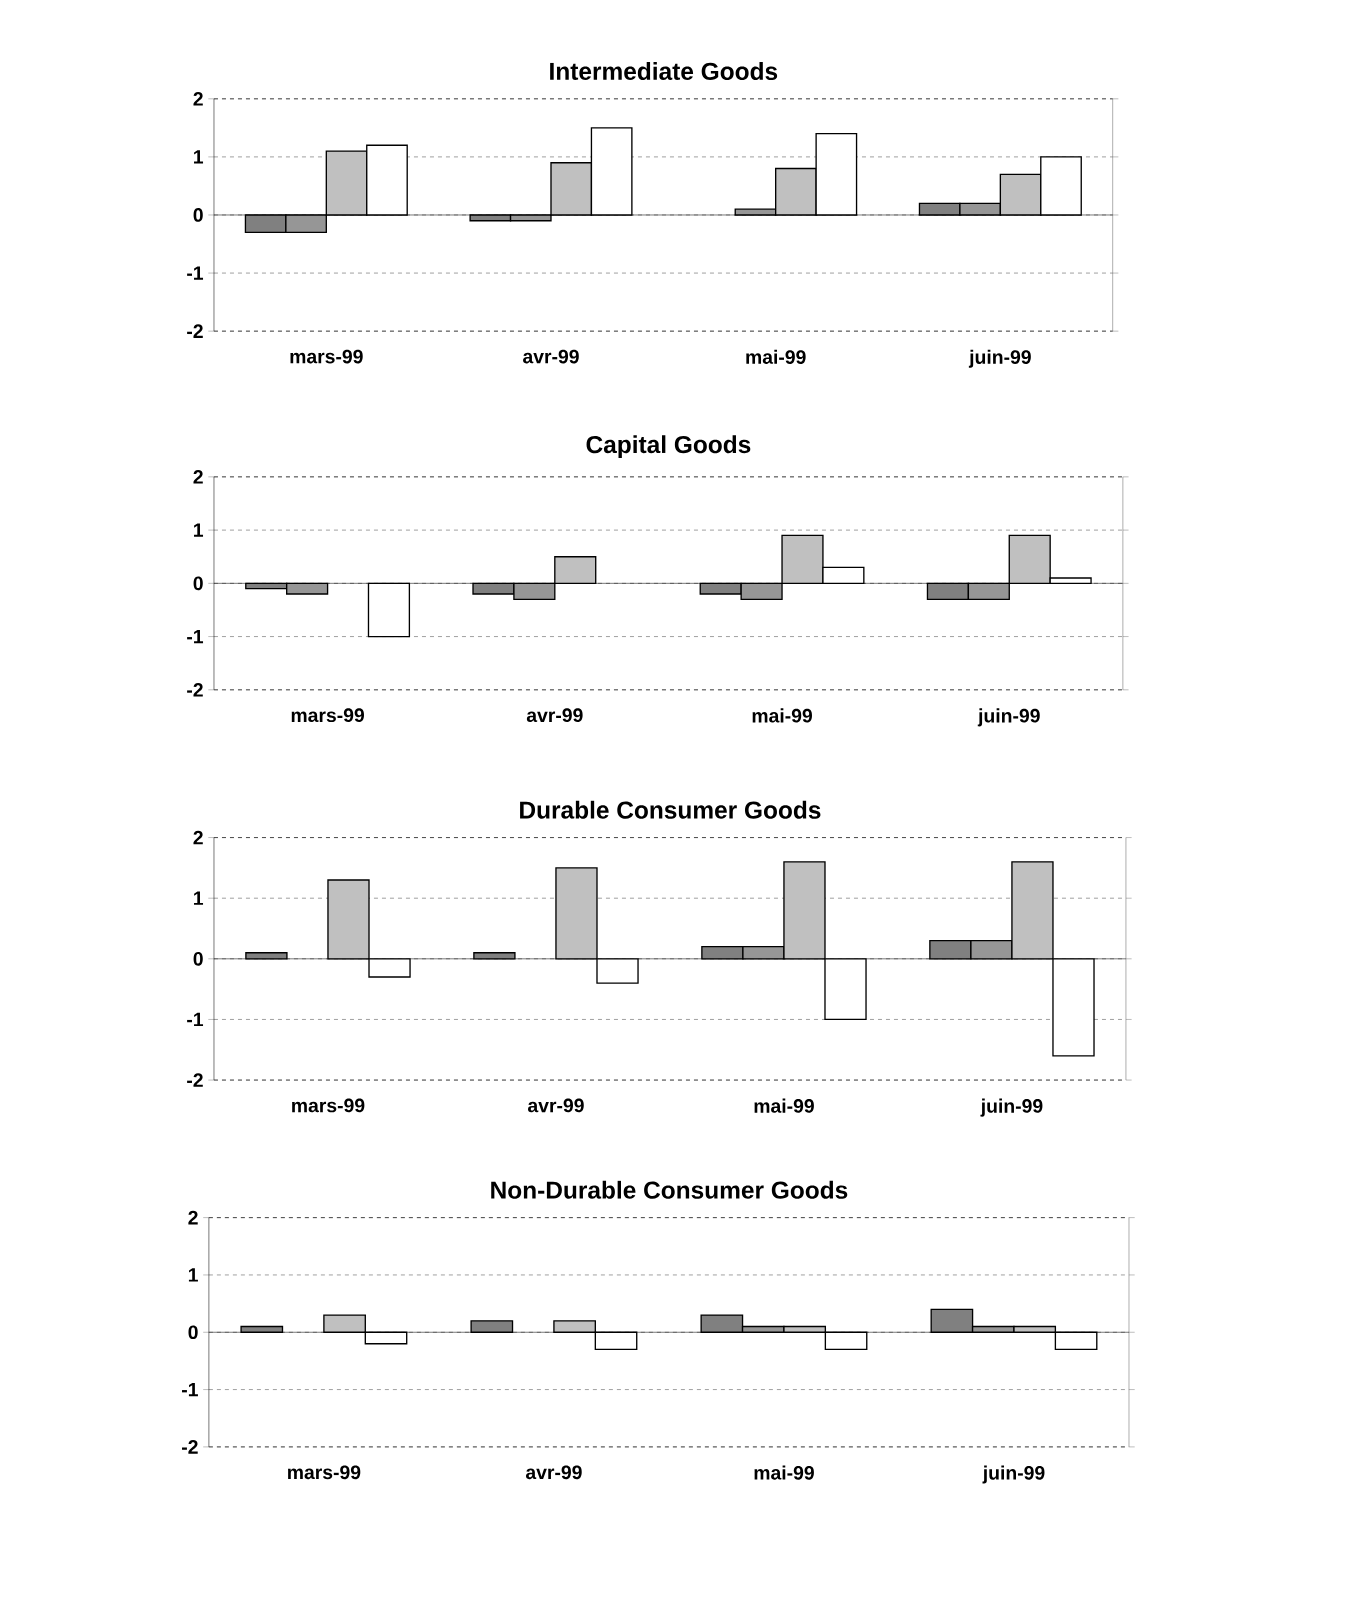 The width and height of the screenshot is (1345, 1598). Describe the element at coordinates (670, 809) in the screenshot. I see `chart-title: Durable Consumer Goods` at that location.